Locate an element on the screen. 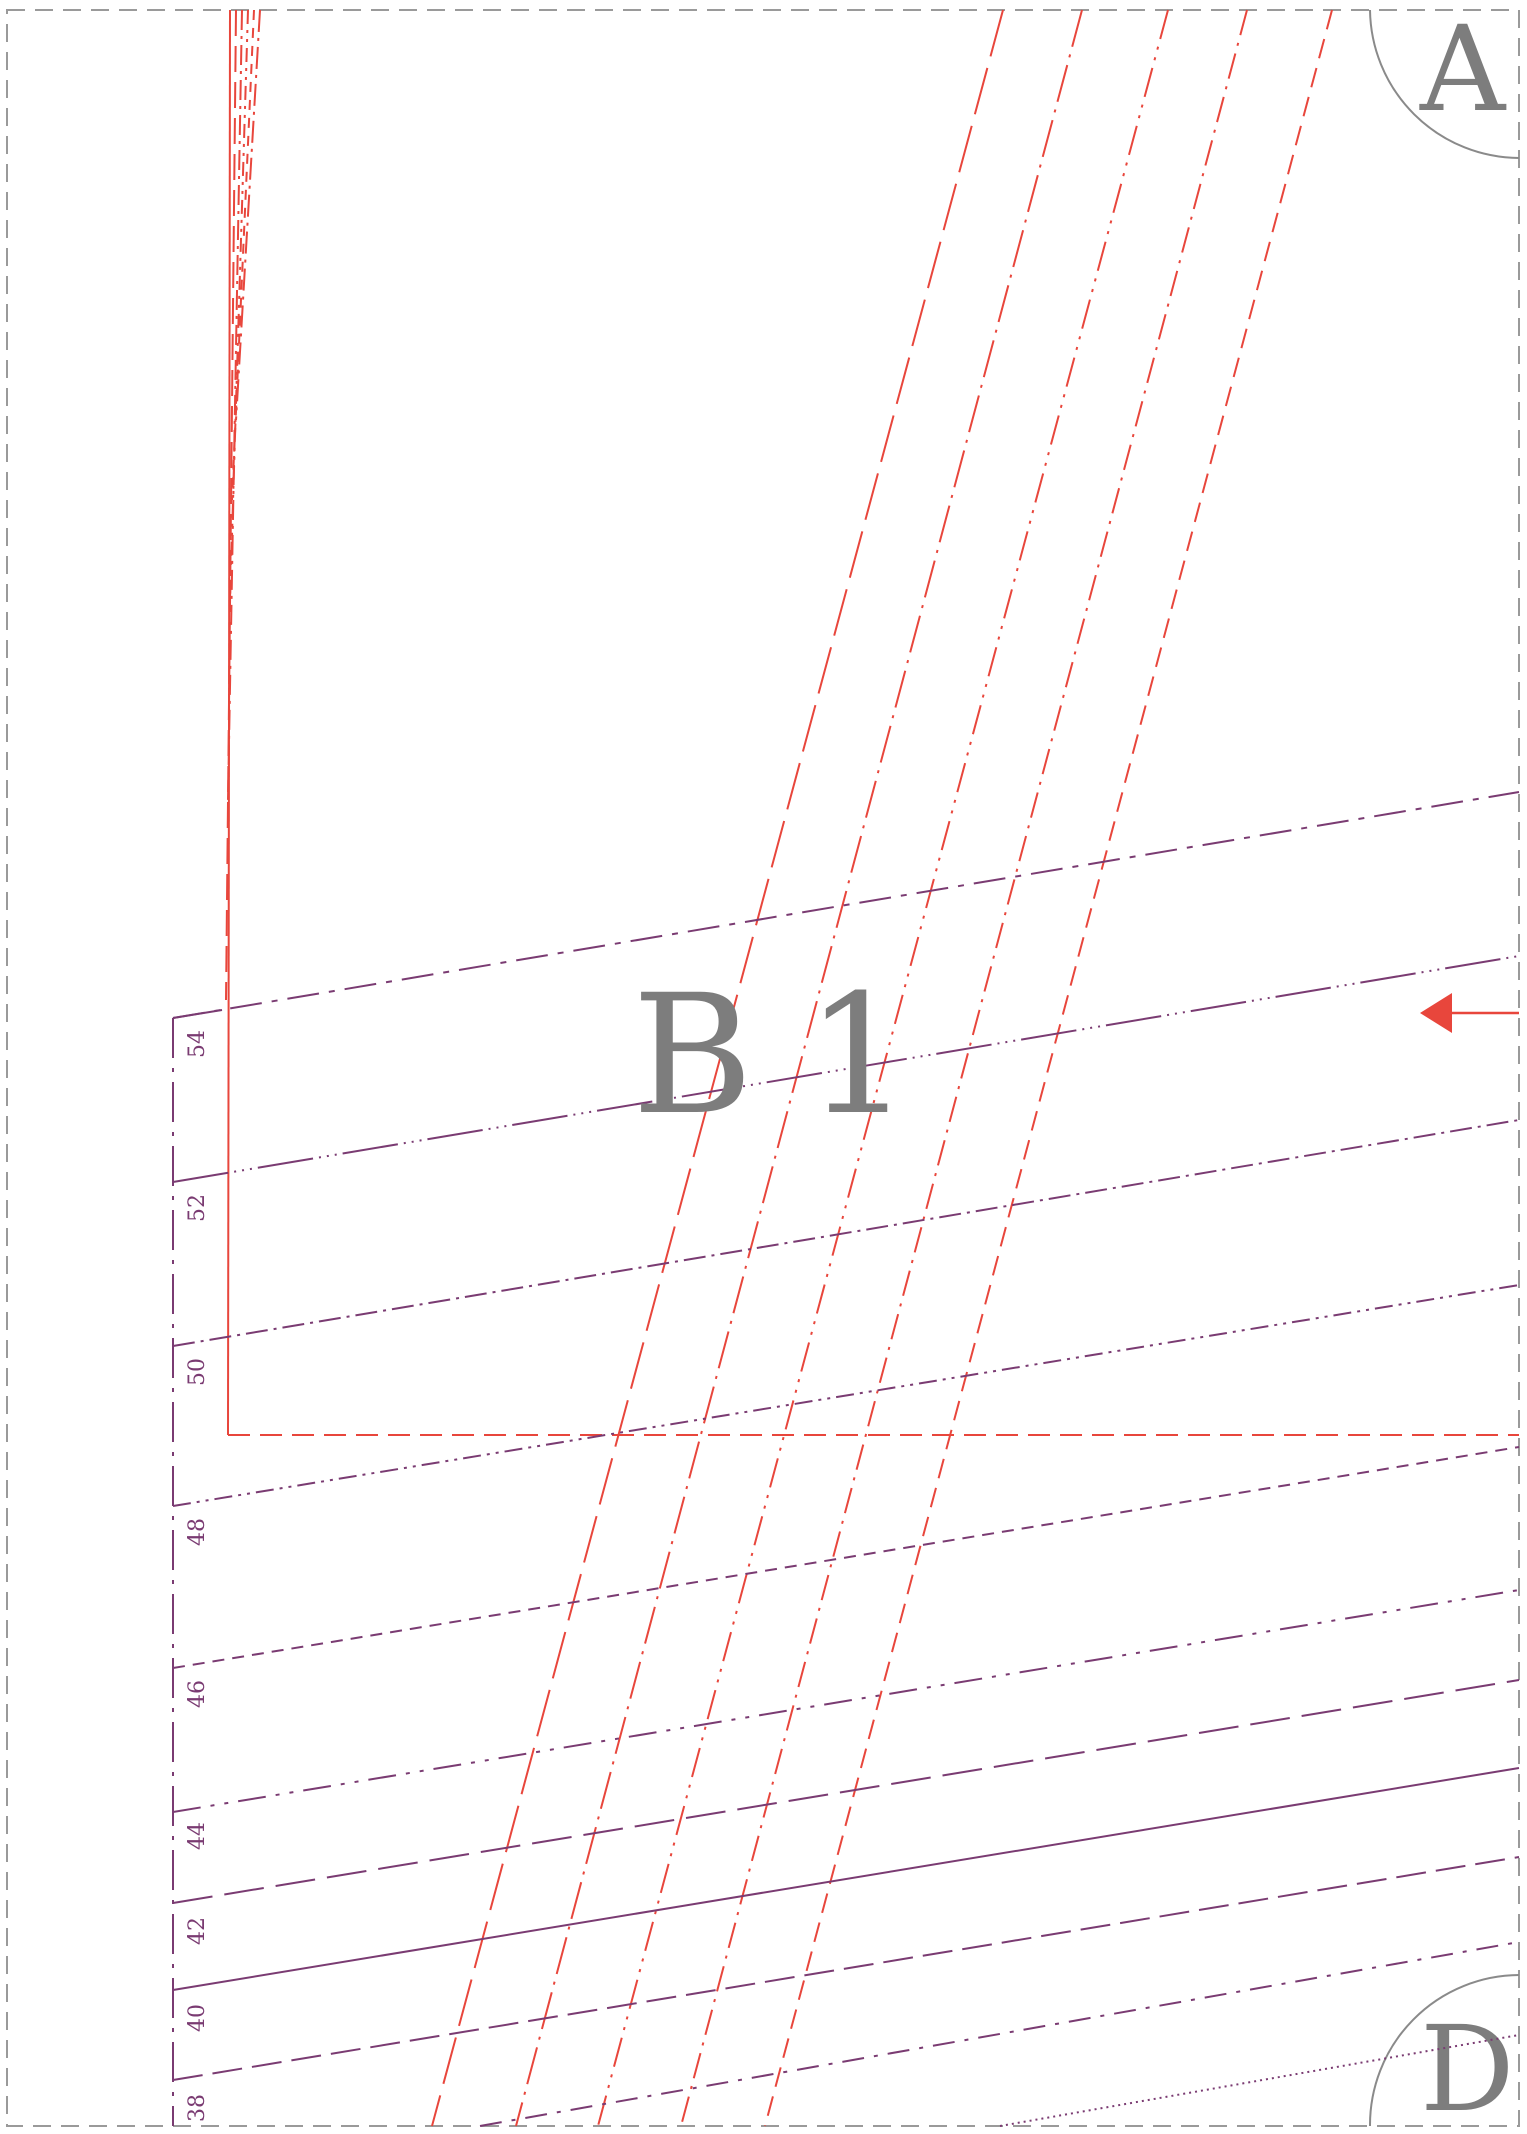 The height and width of the screenshot is (2134, 1527). size-scale is located at coordinates (197, 1567).